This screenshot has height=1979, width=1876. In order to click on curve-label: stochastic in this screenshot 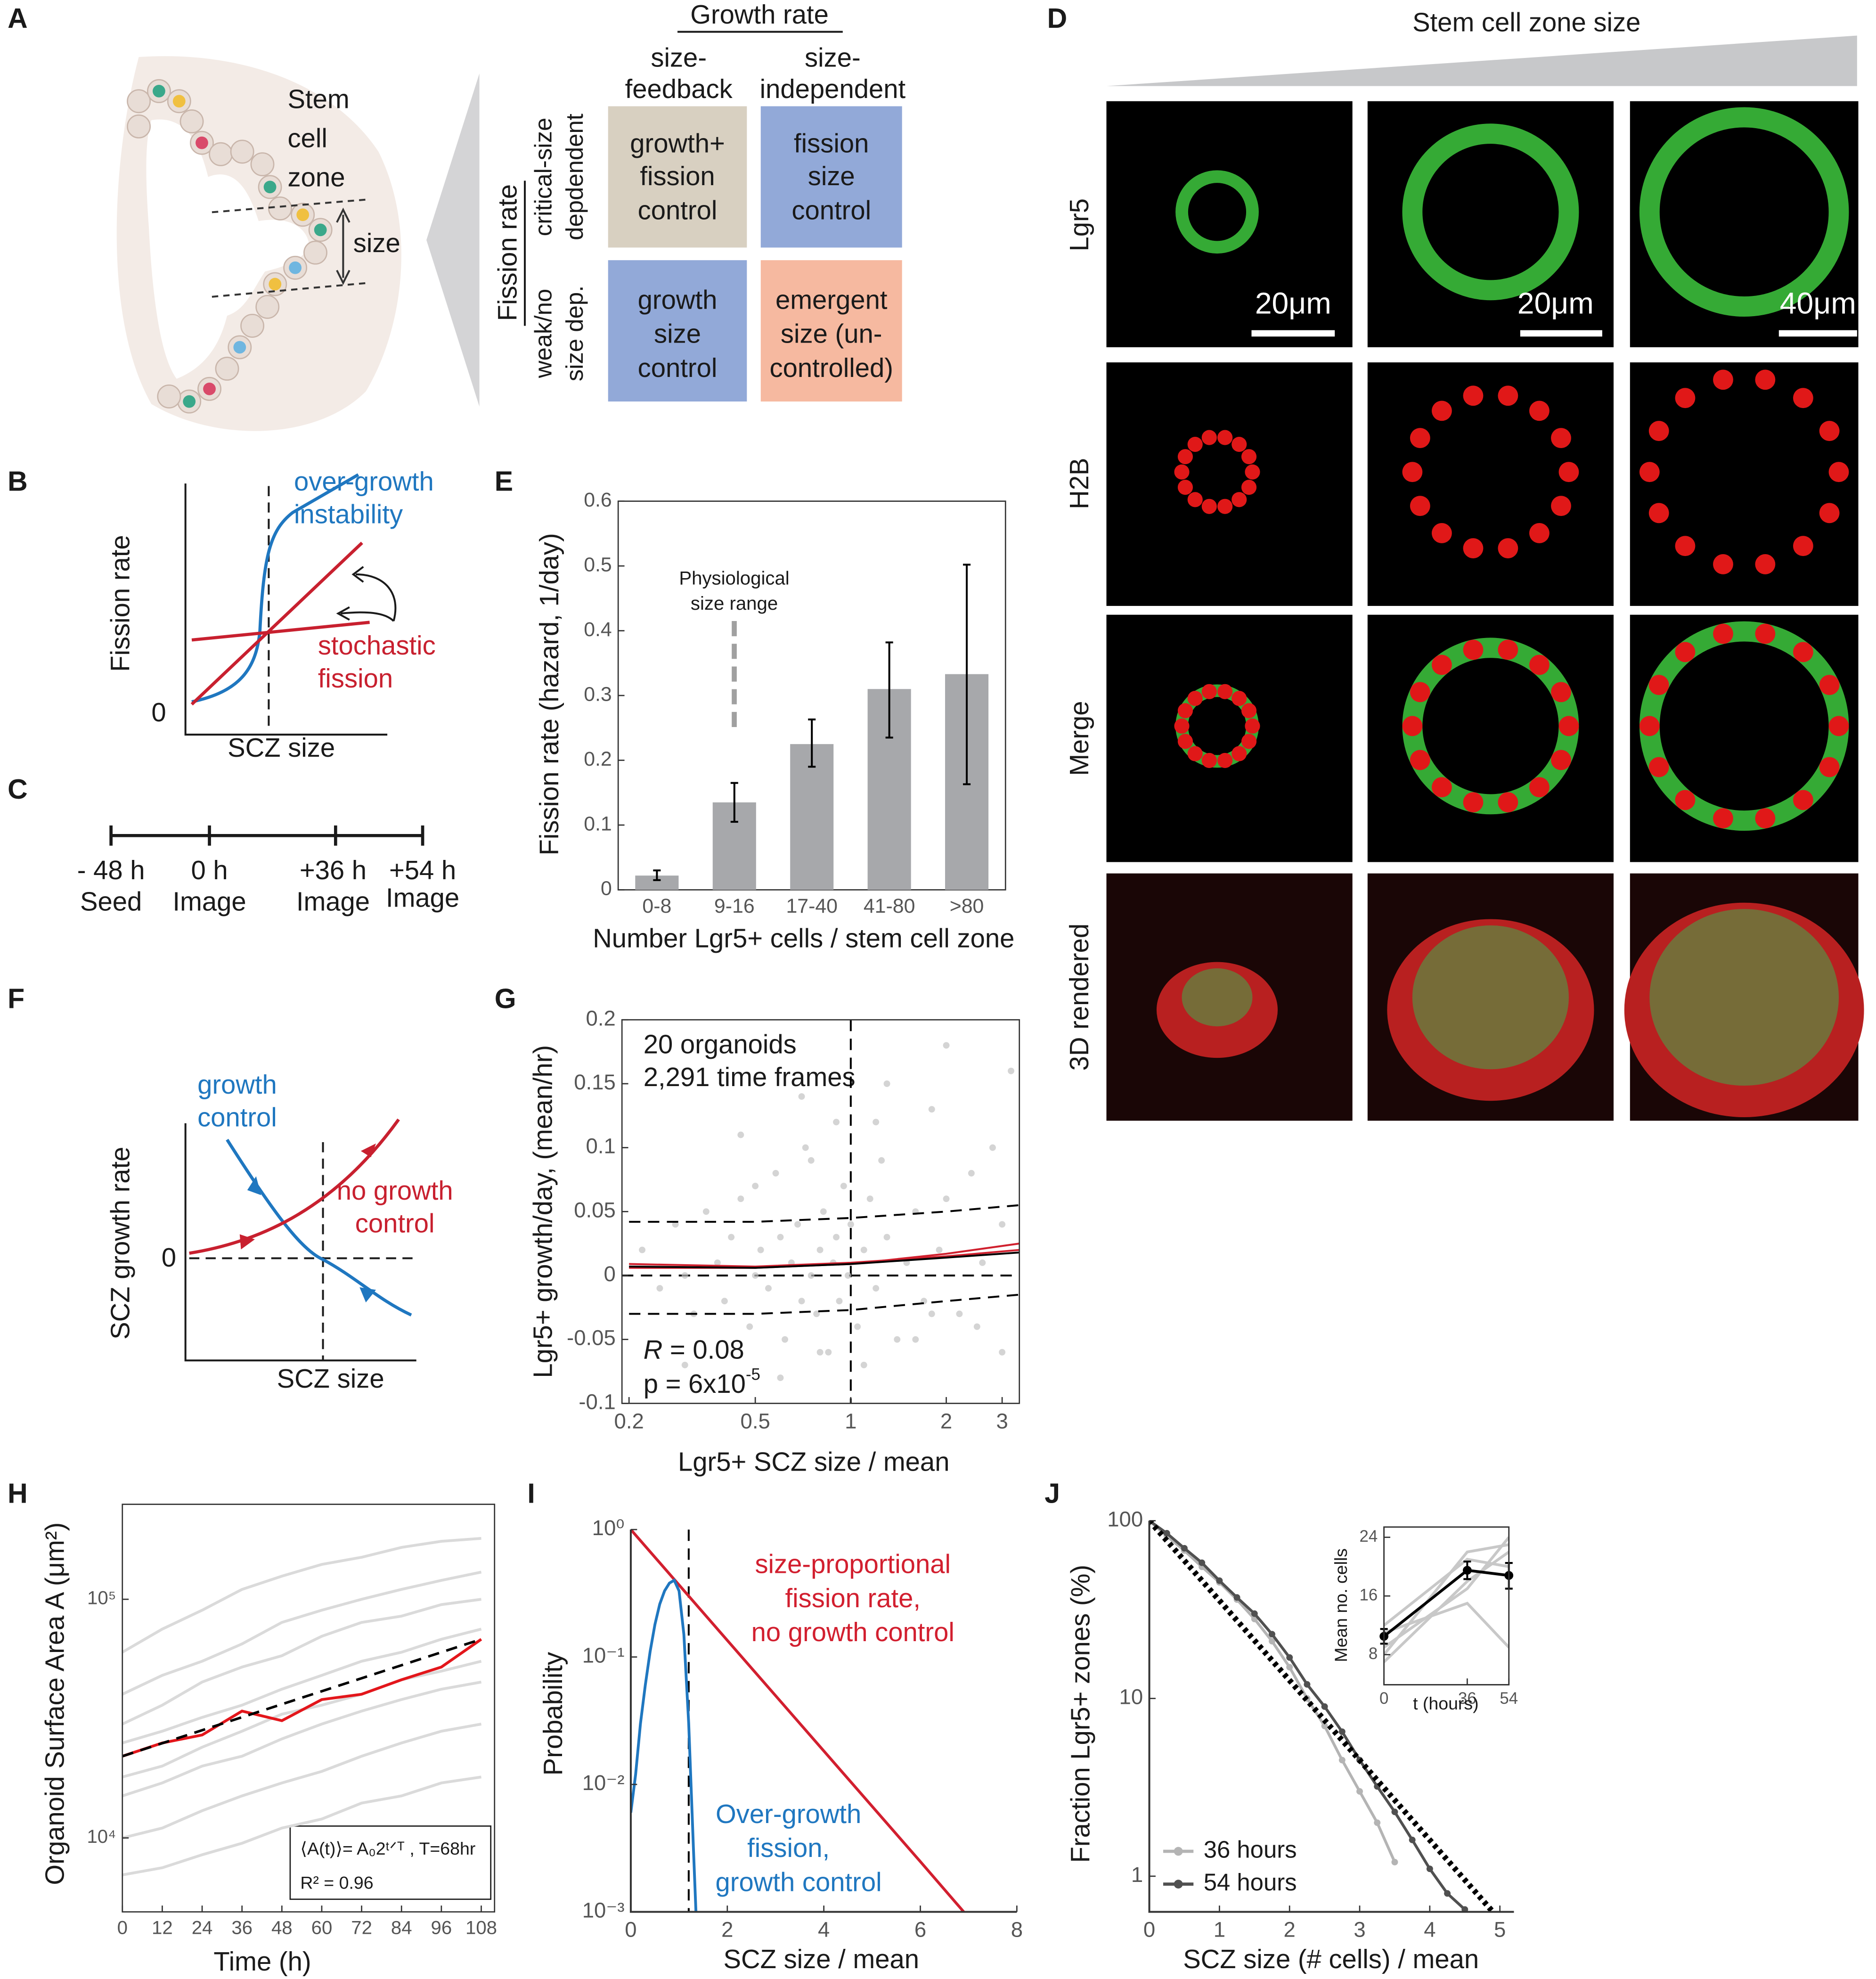, I will do `click(377, 645)`.